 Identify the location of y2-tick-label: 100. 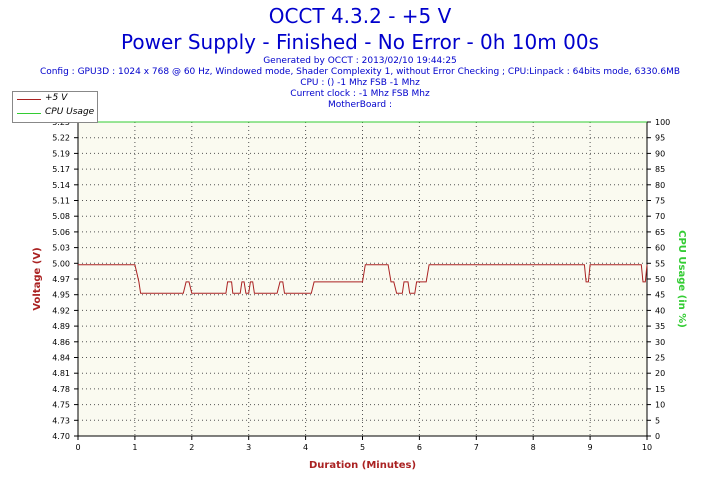
(662, 122).